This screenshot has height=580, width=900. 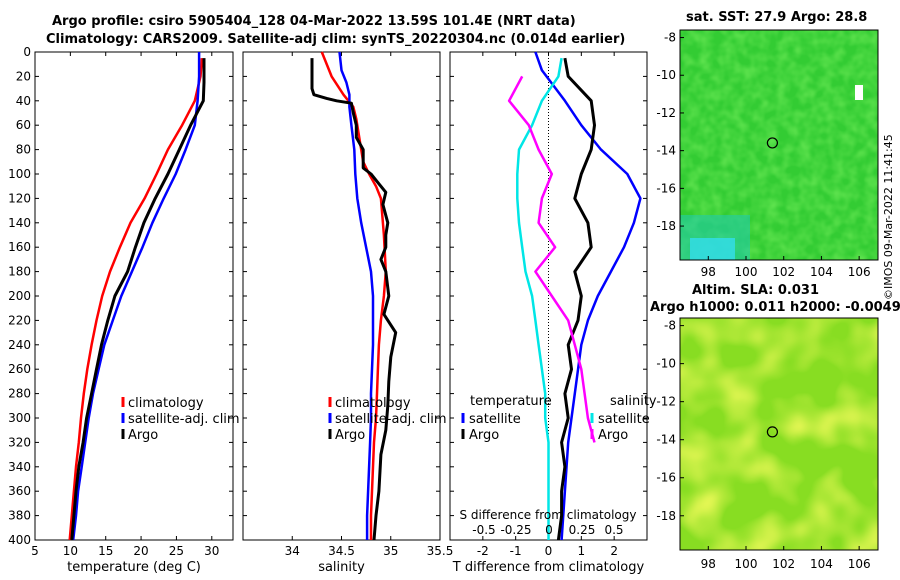 I want to click on x-tick-label: -1, so click(x=516, y=551).